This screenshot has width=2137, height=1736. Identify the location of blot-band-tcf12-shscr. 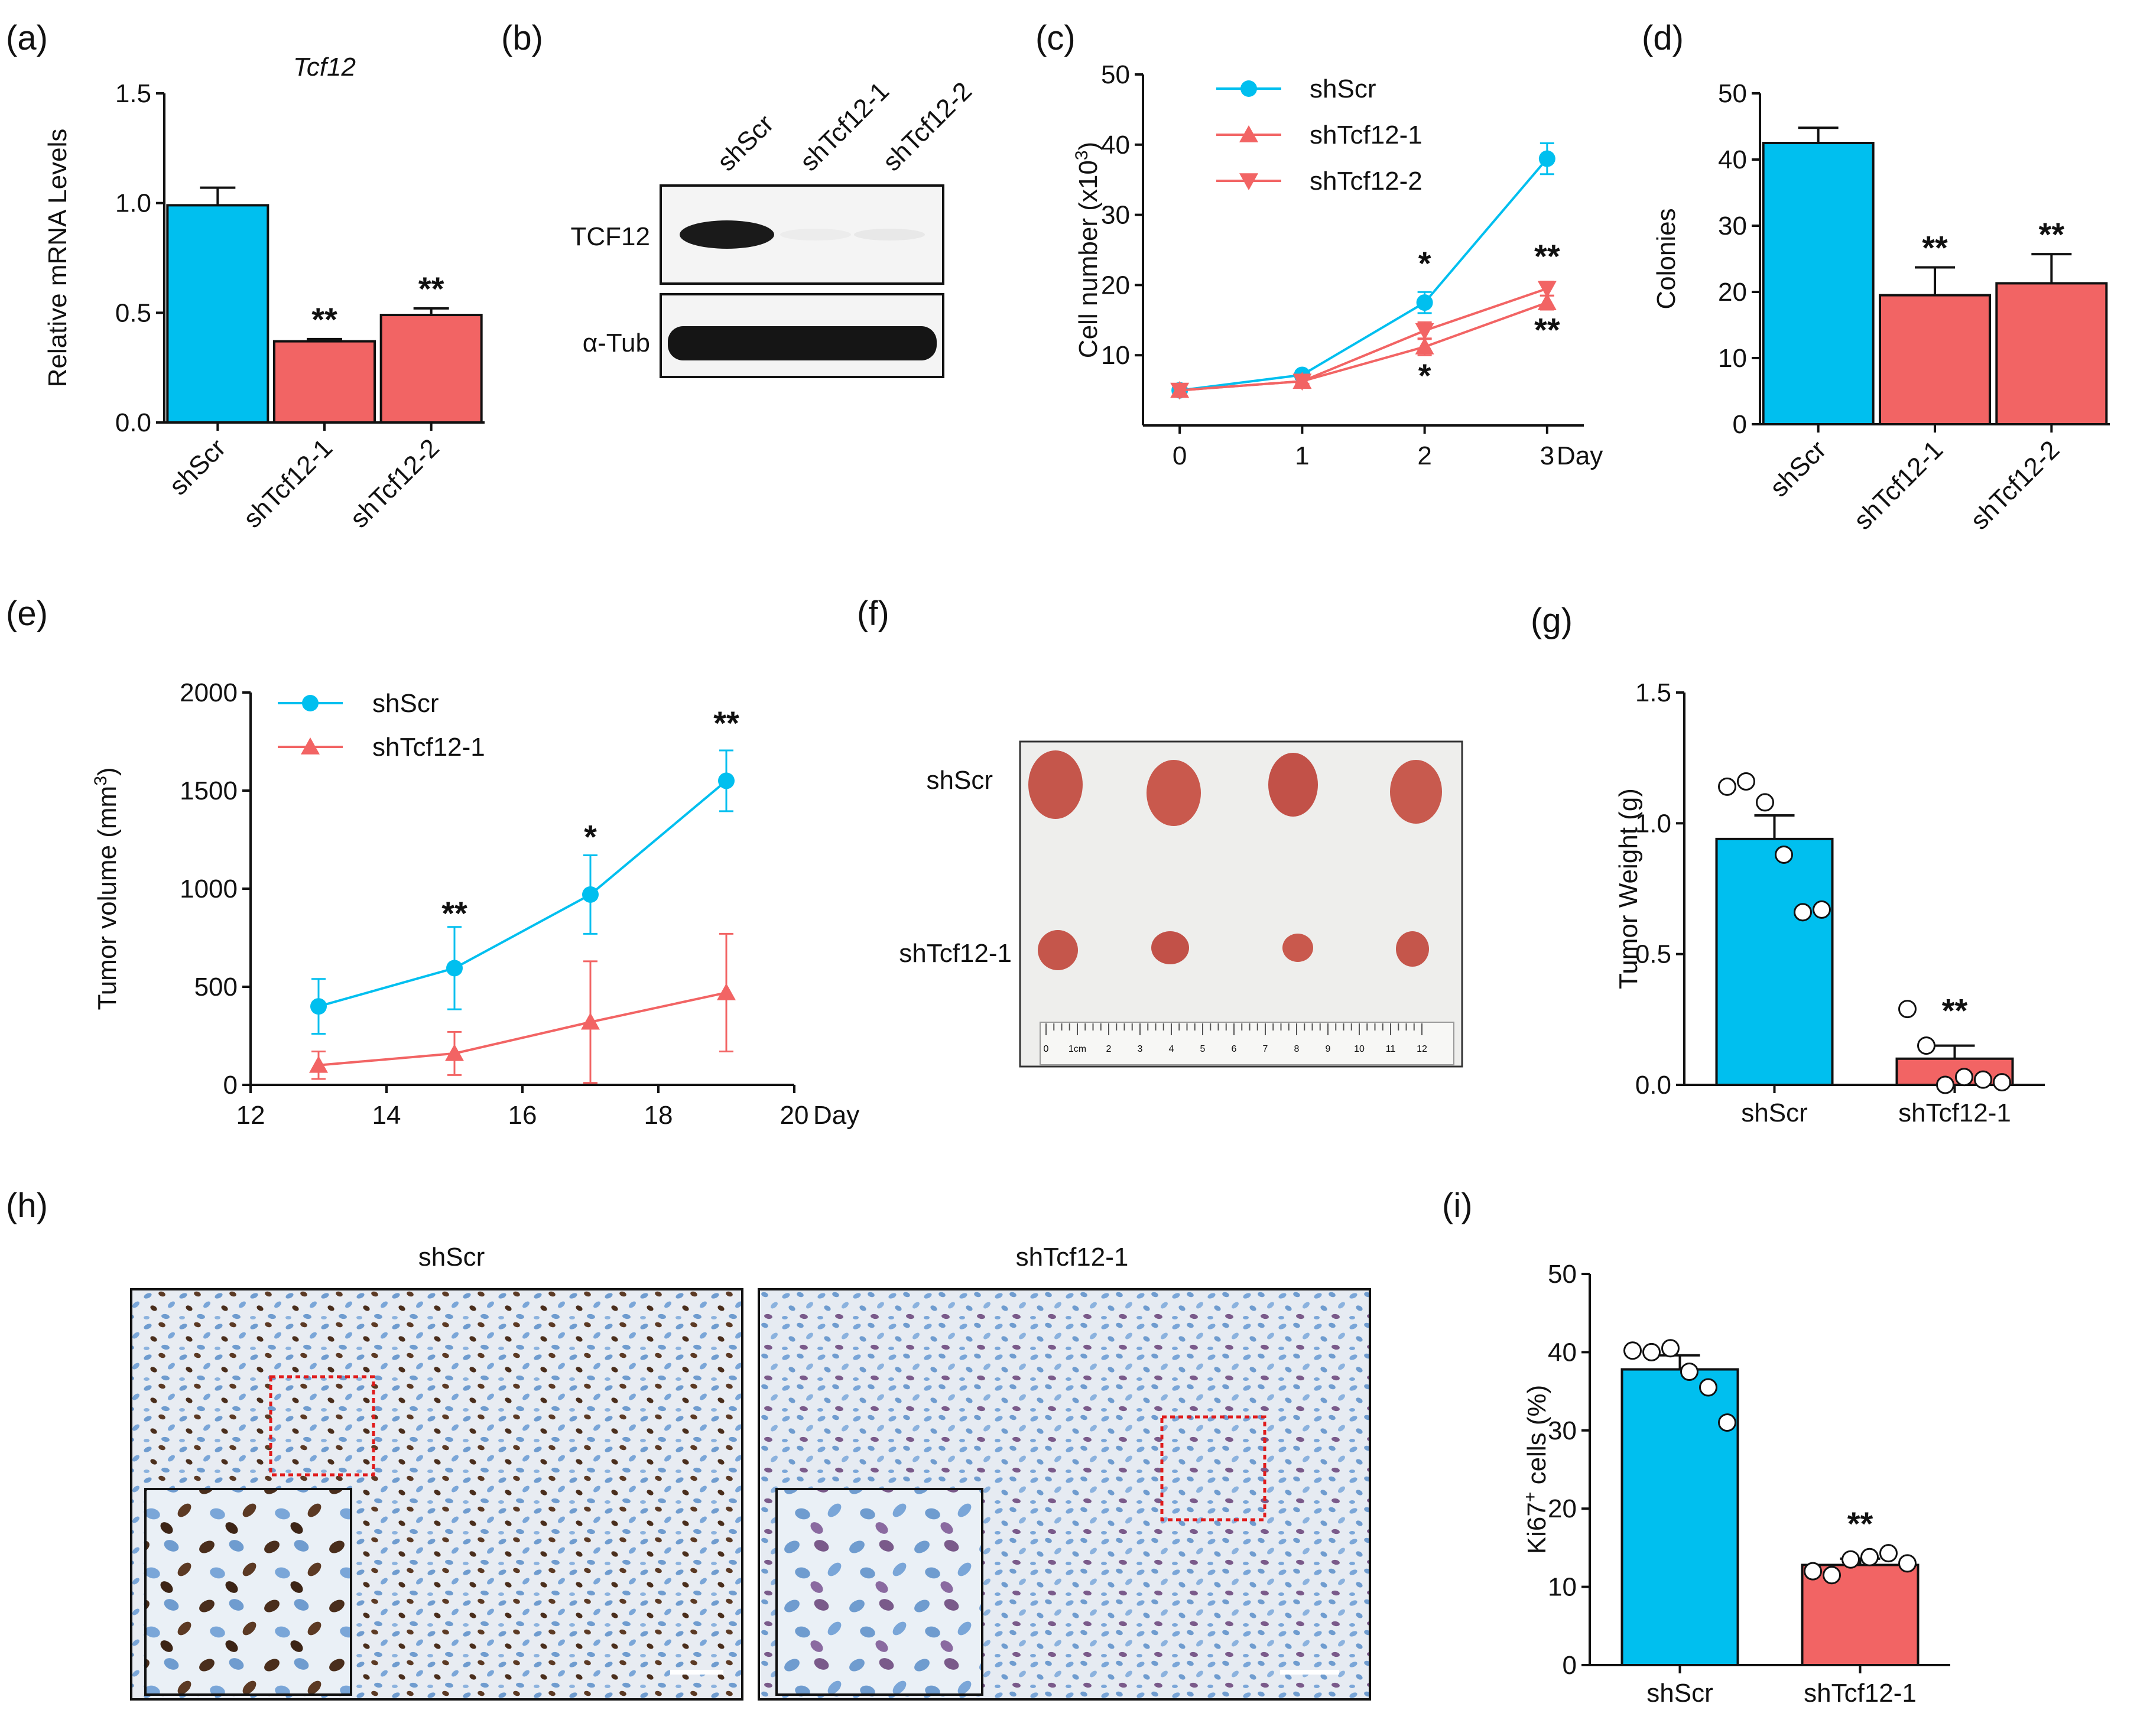
(727, 234).